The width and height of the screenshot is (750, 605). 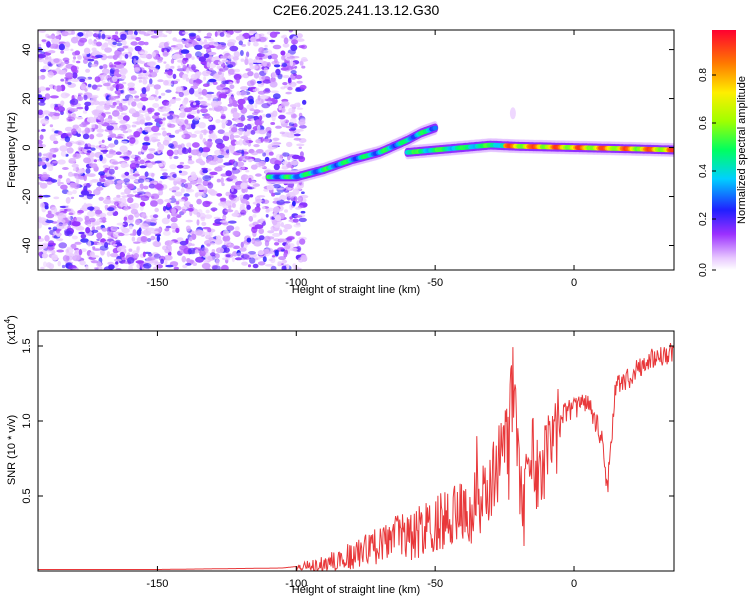 What do you see at coordinates (435, 584) in the screenshot?
I see `snr-x-tick-label: -50` at bounding box center [435, 584].